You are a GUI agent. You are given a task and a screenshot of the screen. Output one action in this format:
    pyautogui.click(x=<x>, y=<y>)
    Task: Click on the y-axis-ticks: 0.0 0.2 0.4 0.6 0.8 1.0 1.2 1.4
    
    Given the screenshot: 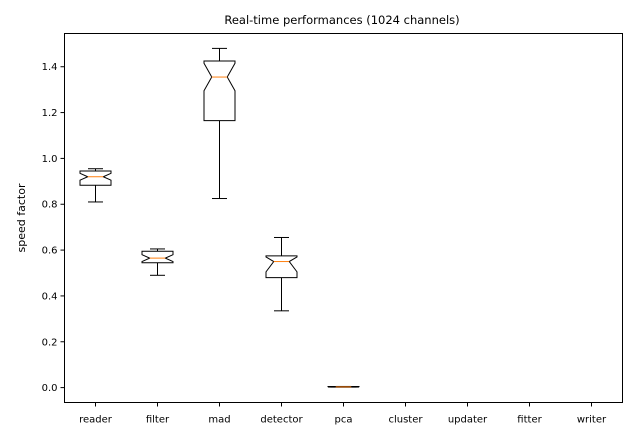 What is the action you would take?
    pyautogui.click(x=53, y=228)
    